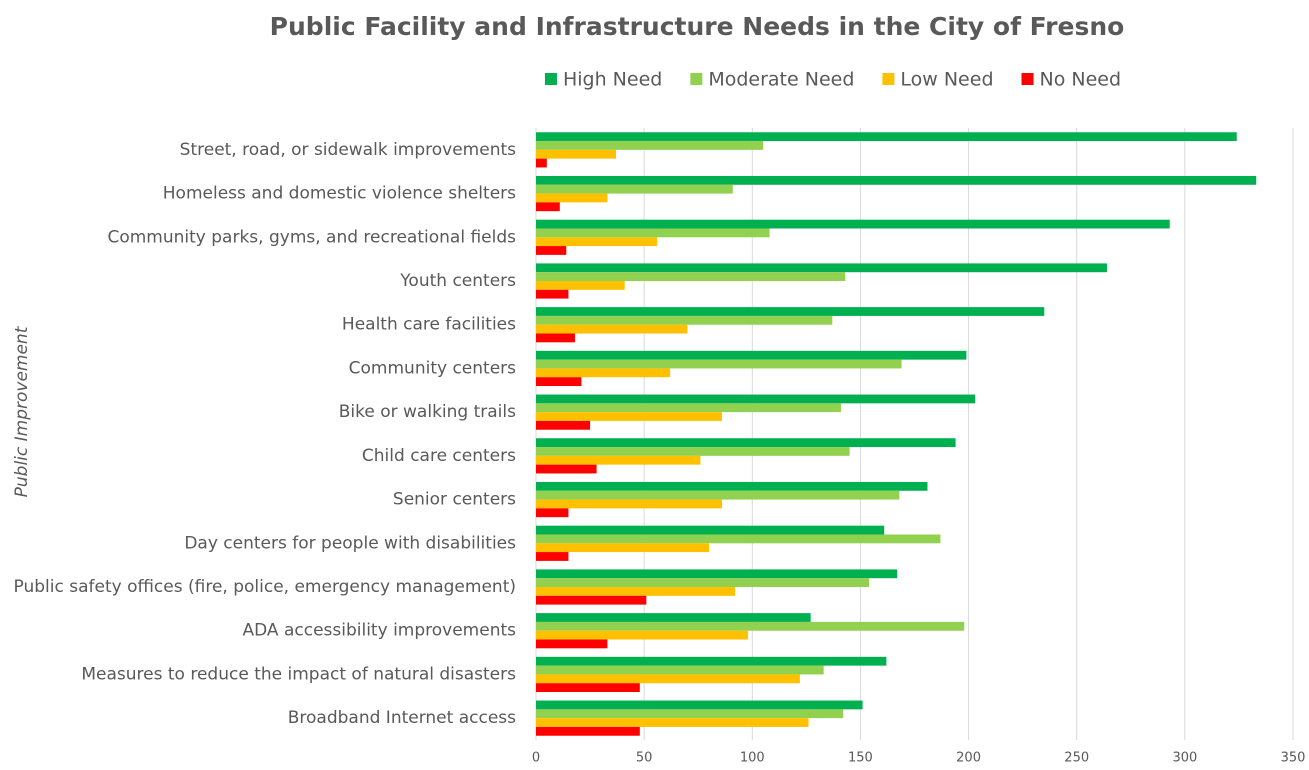  Describe the element at coordinates (1184, 758) in the screenshot. I see `x-tick-label: 300` at that location.